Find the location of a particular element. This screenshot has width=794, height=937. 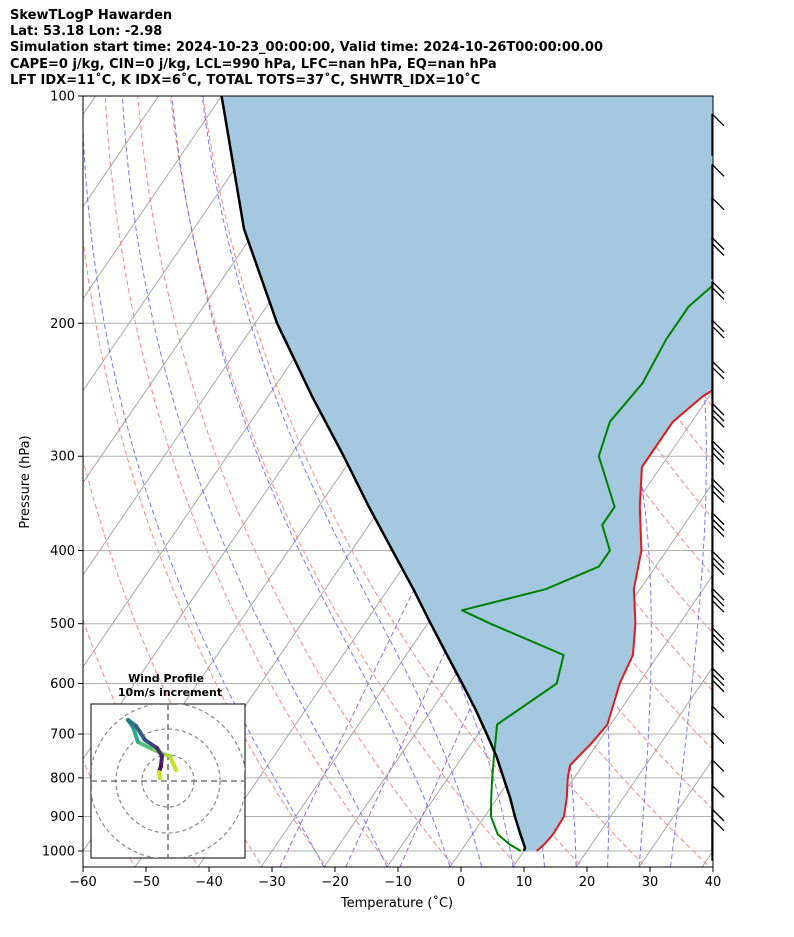

x-tick-label: −30 is located at coordinates (271, 882).